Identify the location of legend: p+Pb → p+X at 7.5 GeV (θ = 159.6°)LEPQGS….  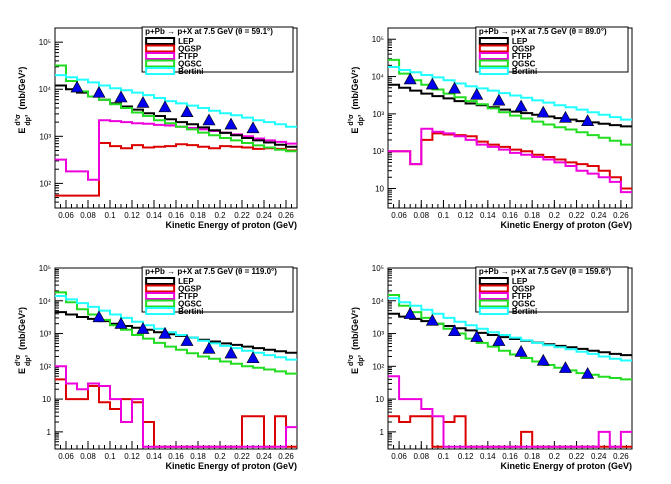
(552, 291).